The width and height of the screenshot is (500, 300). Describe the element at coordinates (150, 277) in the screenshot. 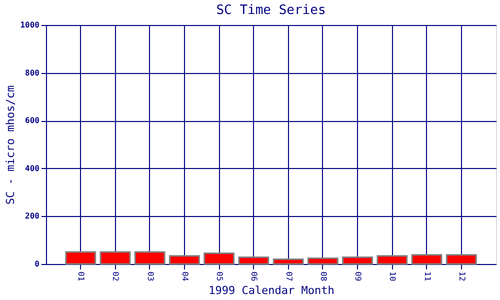

I see `x-tick-label: 03` at that location.